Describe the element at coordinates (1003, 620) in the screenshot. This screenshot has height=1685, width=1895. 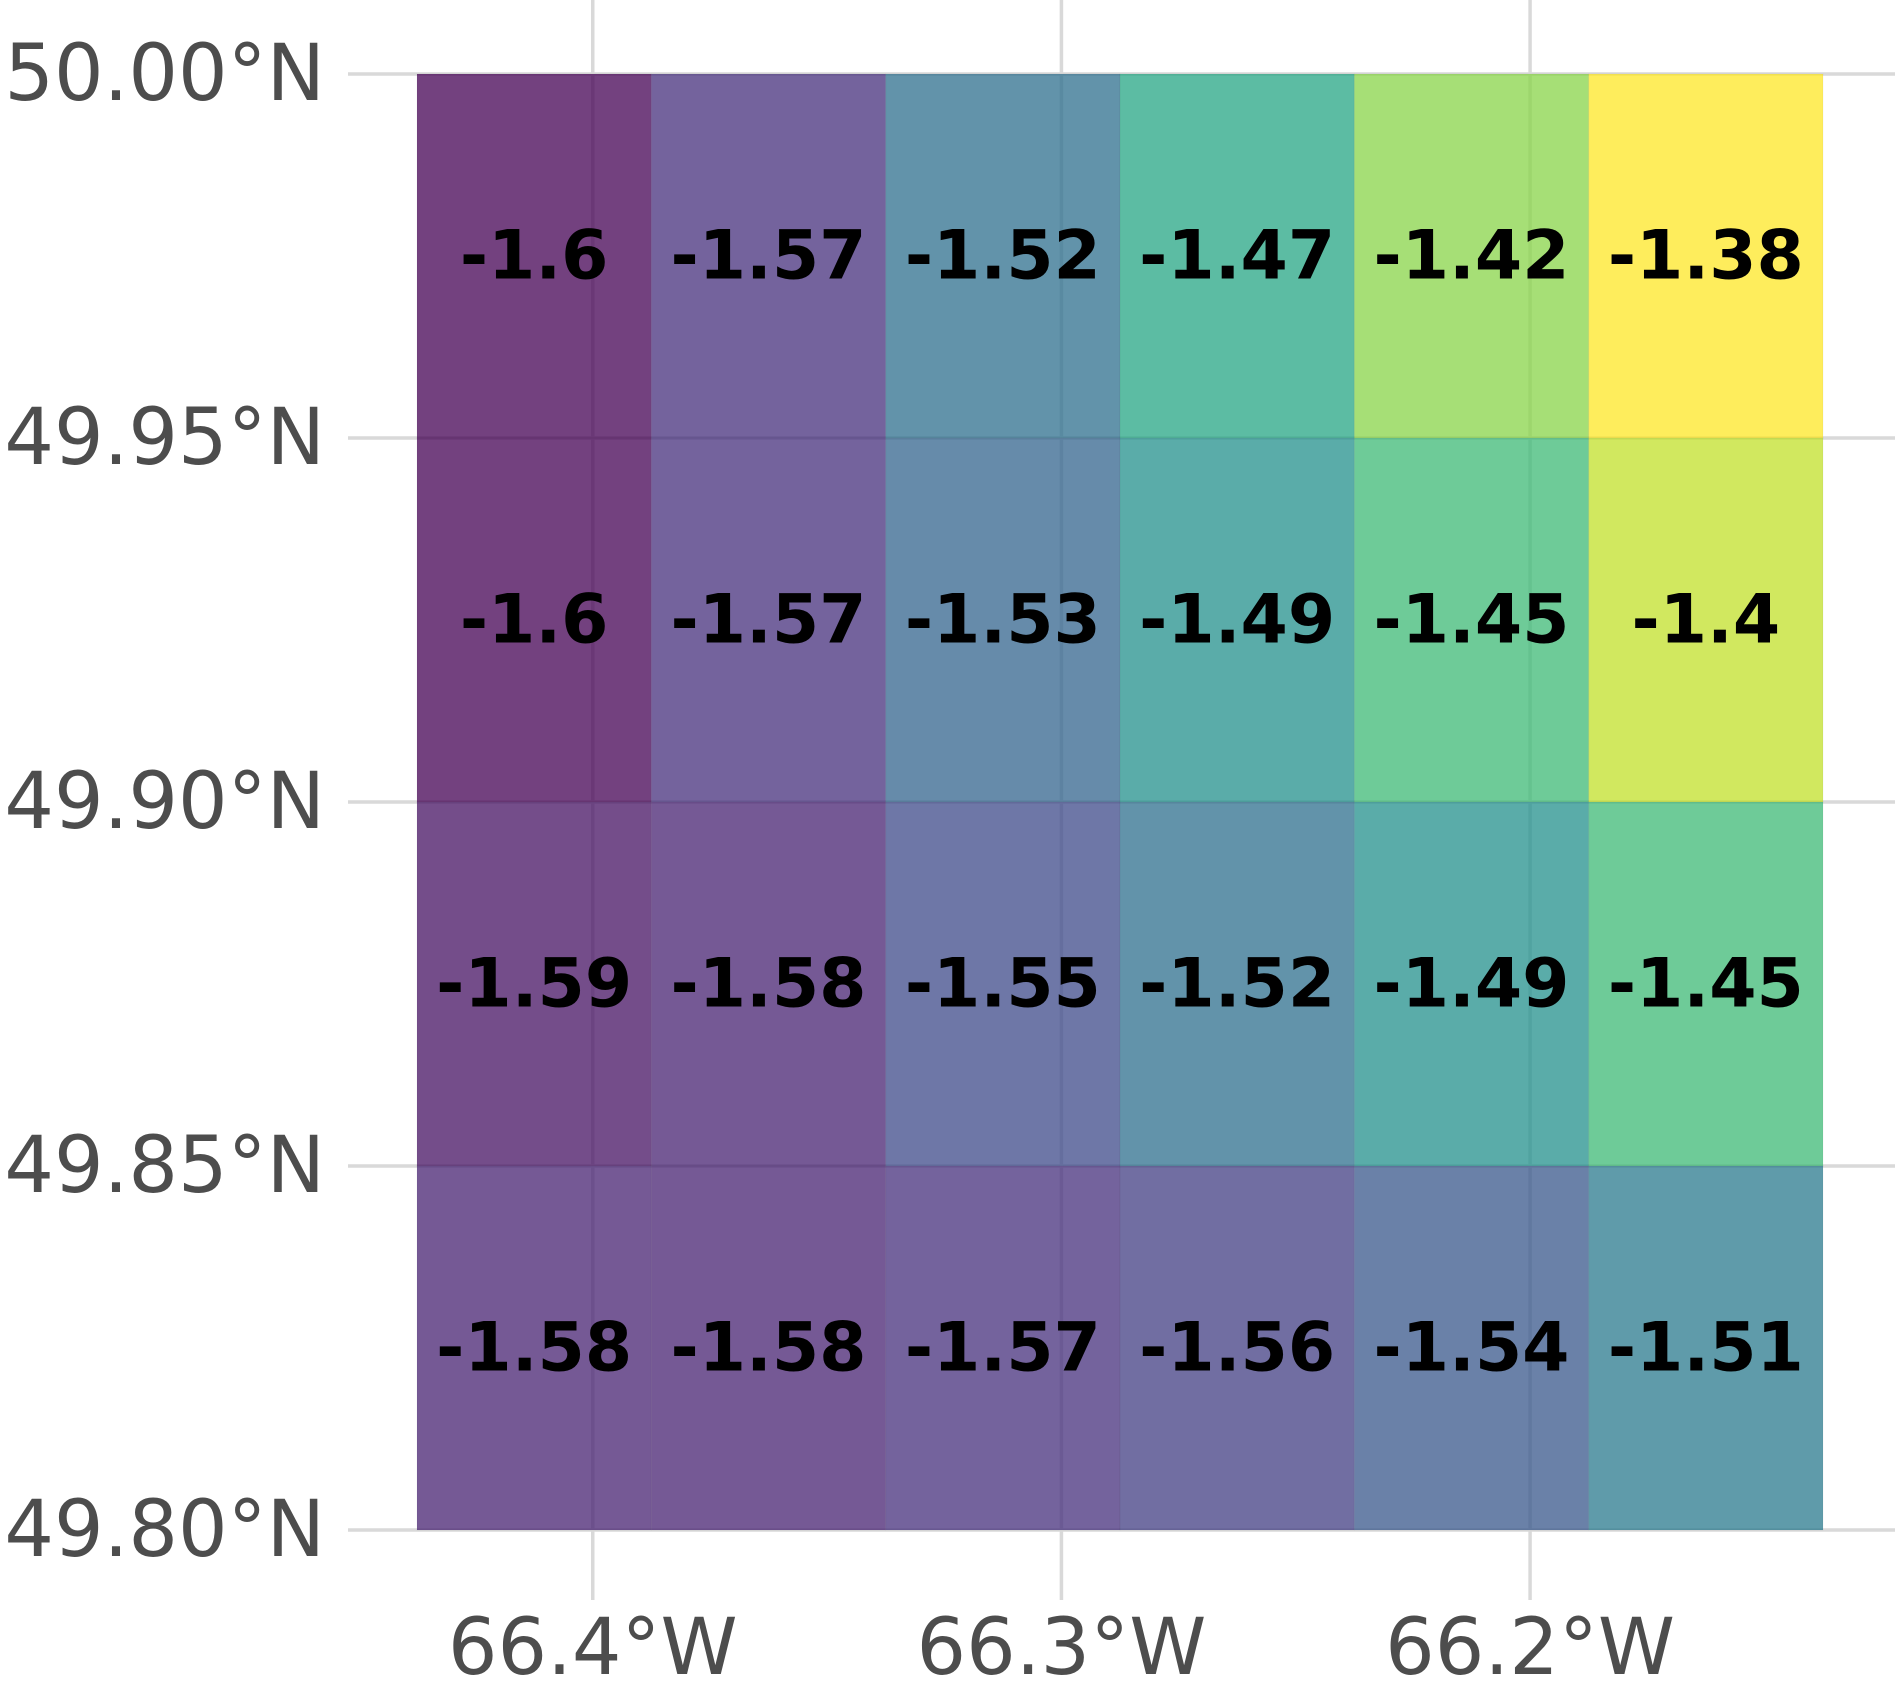
I see `cell-value-label: -1.53` at that location.